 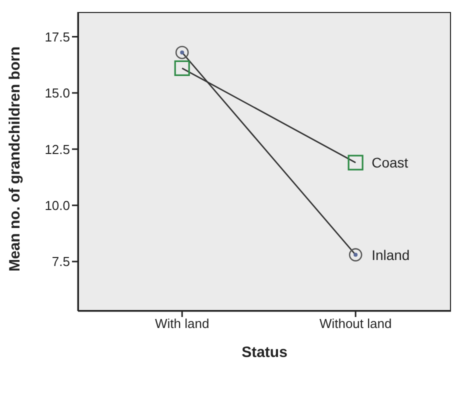 What do you see at coordinates (57, 205) in the screenshot?
I see `y-tick-label: 10.0` at bounding box center [57, 205].